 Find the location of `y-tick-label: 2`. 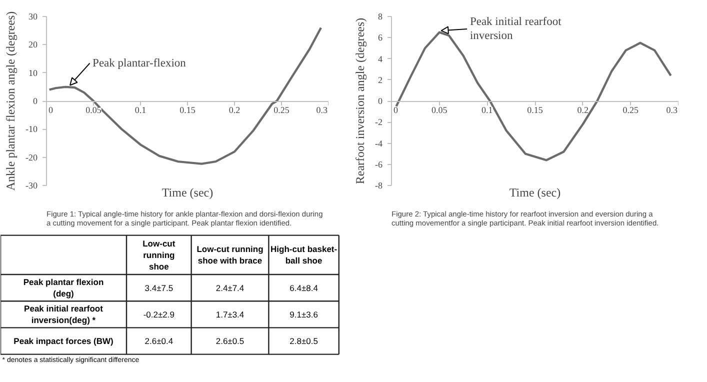

y-tick-label: 2 is located at coordinates (380, 79).